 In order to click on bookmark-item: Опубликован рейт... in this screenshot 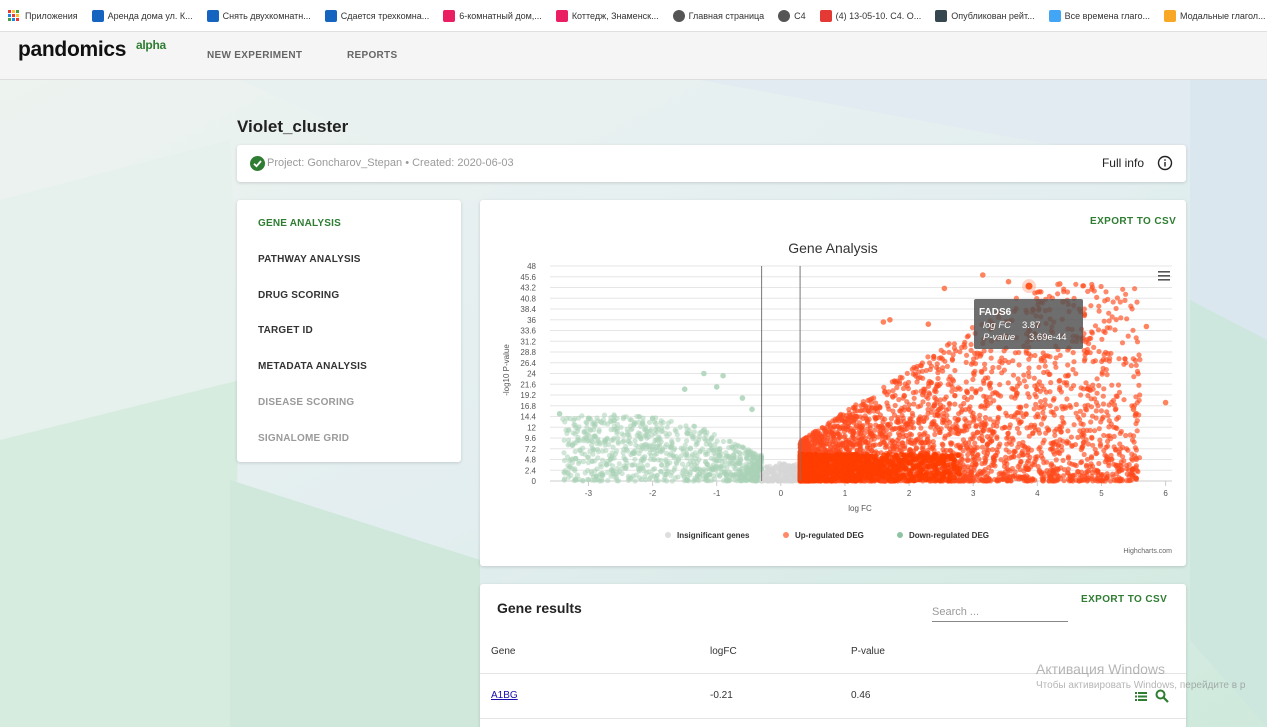, I will do `click(985, 15)`.